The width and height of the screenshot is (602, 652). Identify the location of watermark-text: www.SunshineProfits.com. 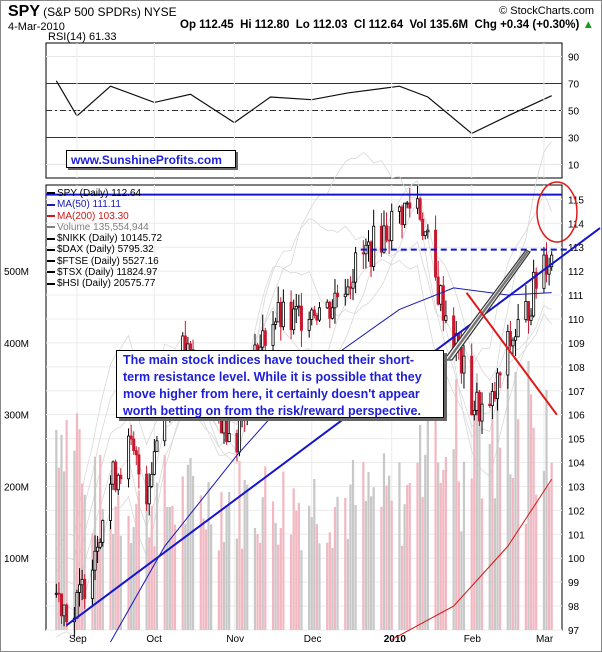
(146, 160).